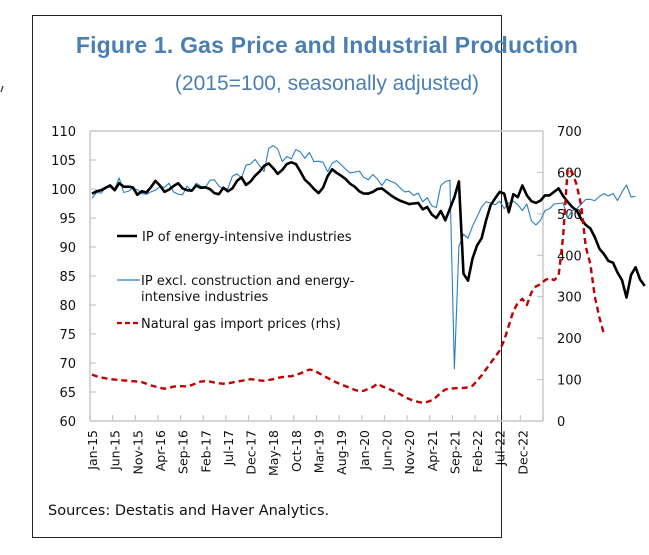  Describe the element at coordinates (67, 335) in the screenshot. I see `y-tick-label: 75` at that location.